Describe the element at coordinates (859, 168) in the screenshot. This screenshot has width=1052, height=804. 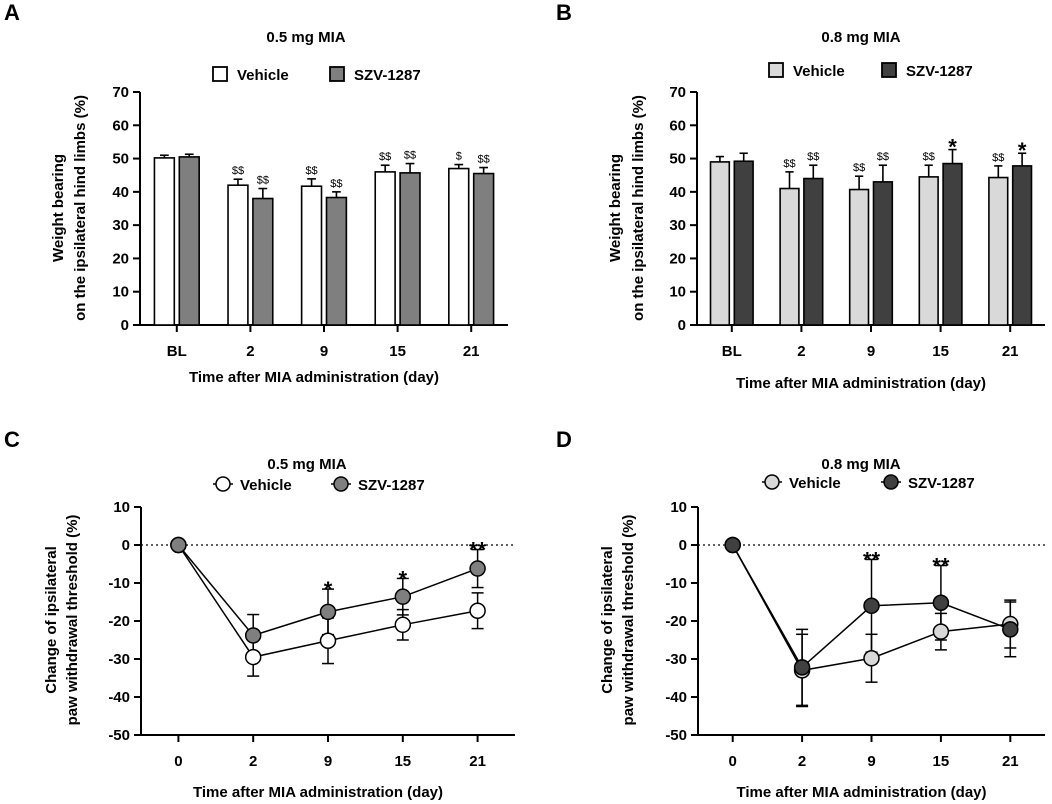
I see `panel-b-sig-0-2: $$` at that location.